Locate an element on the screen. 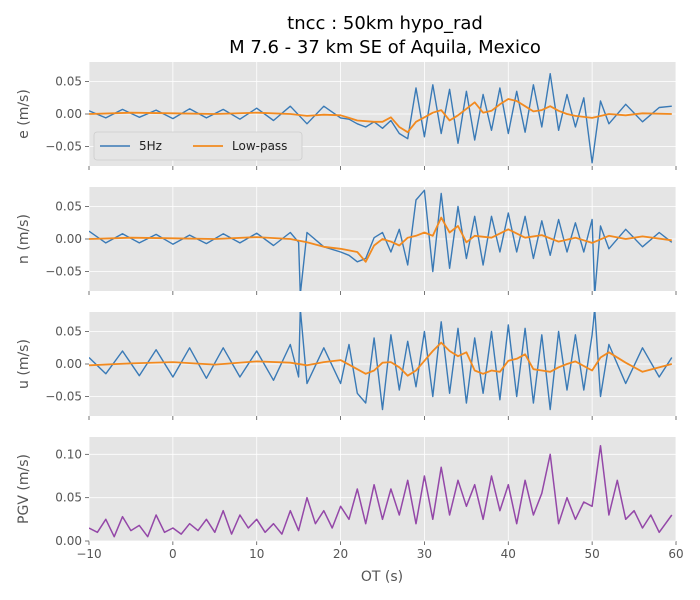  legend: 5Hz Low-pass is located at coordinates (198, 146).